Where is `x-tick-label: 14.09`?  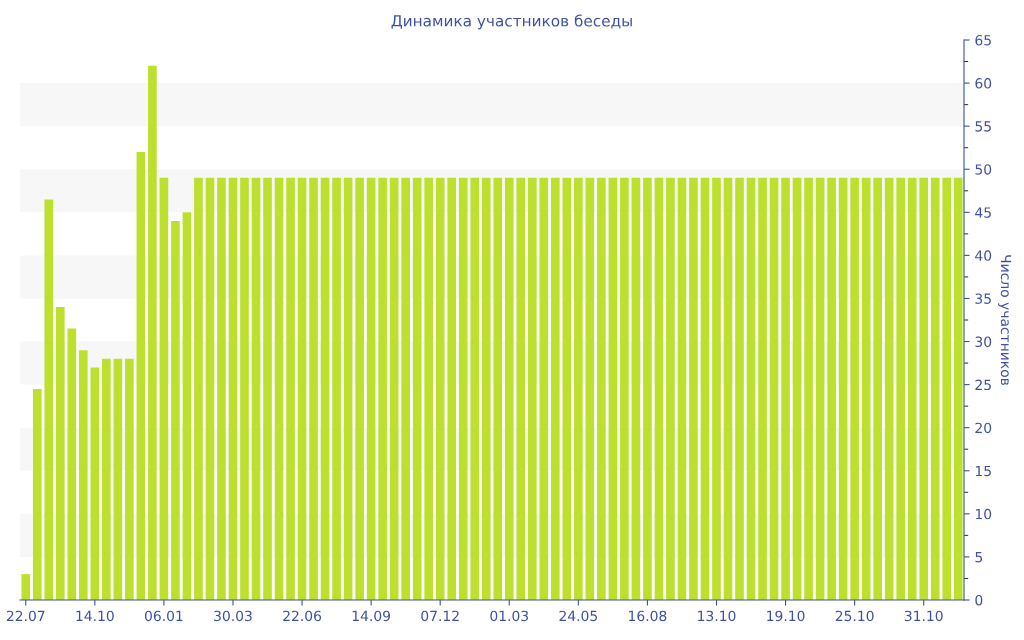
x-tick-label: 14.09 is located at coordinates (371, 616).